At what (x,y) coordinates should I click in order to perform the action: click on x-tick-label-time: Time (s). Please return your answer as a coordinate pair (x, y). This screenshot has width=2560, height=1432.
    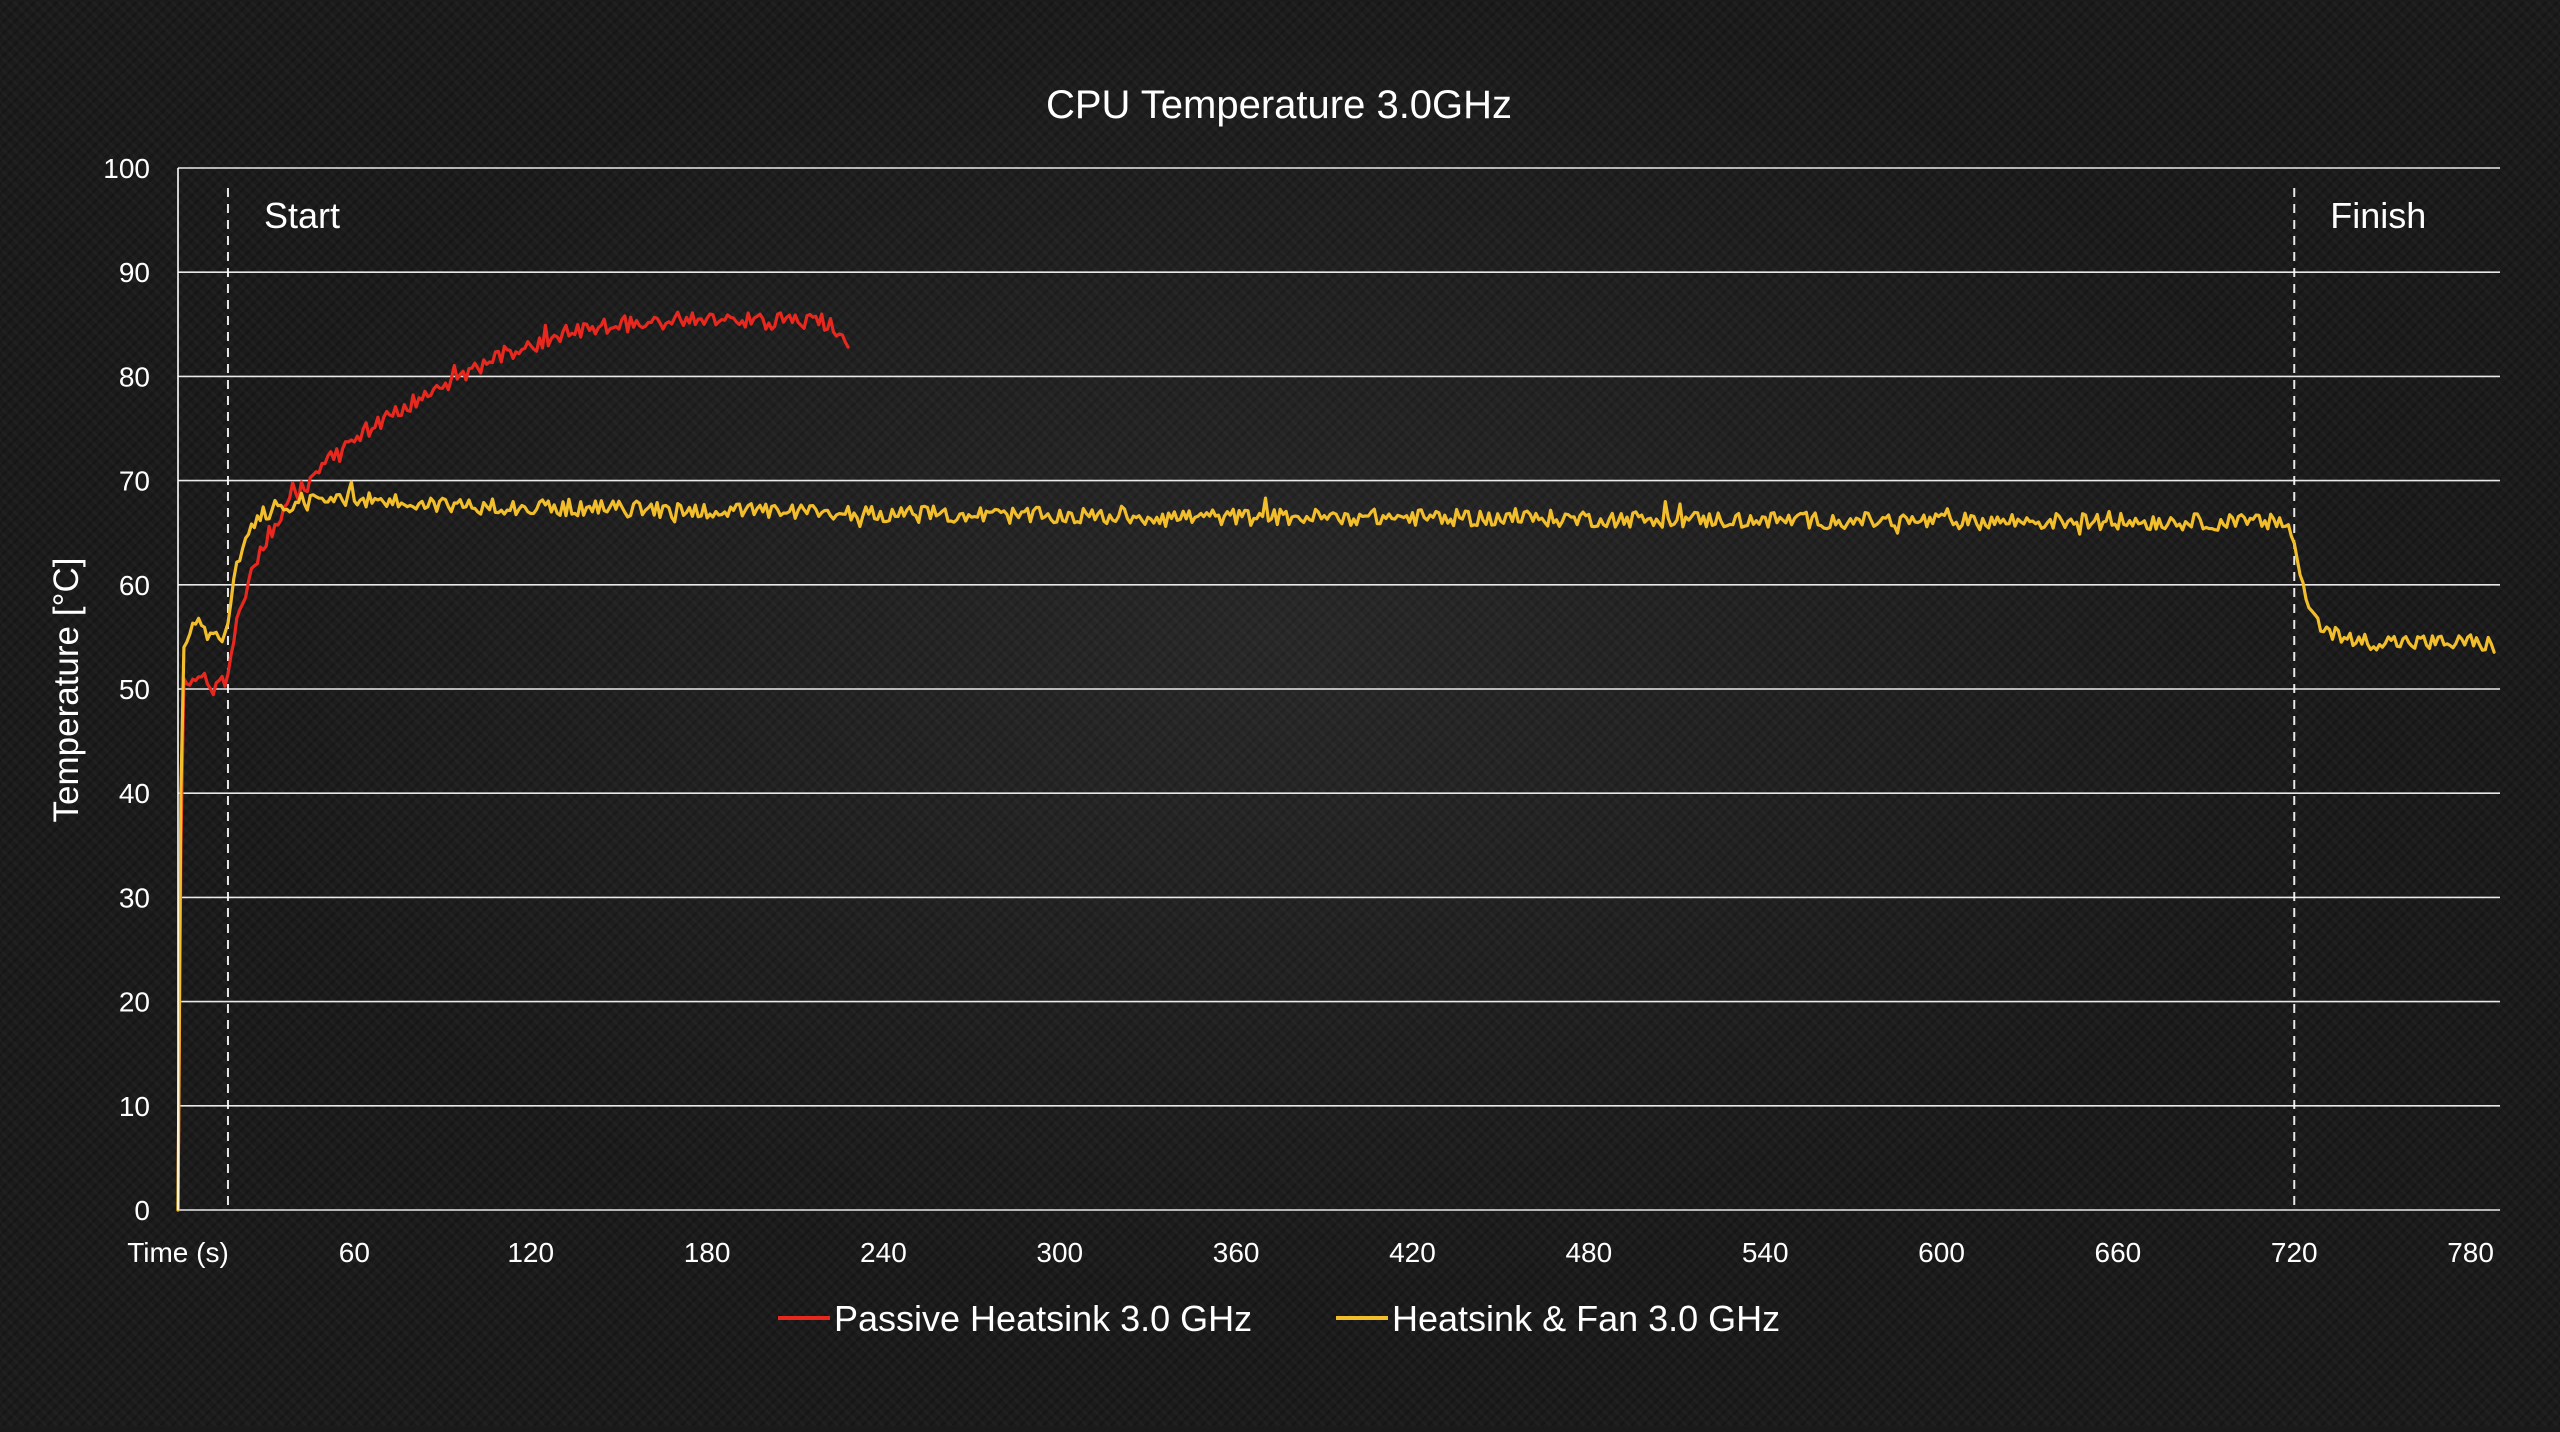
    Looking at the image, I should click on (178, 1252).